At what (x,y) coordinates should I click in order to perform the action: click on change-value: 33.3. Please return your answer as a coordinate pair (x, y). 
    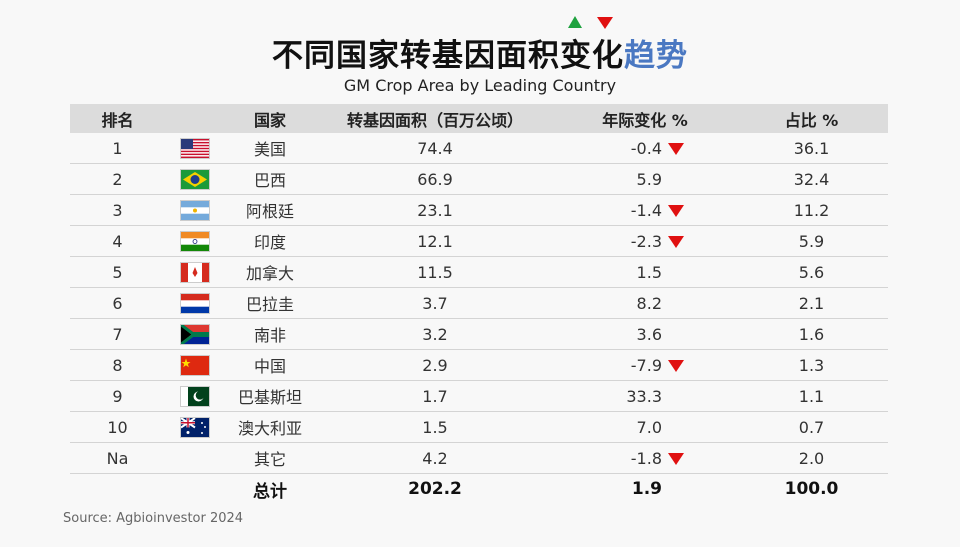
    Looking at the image, I should click on (644, 396).